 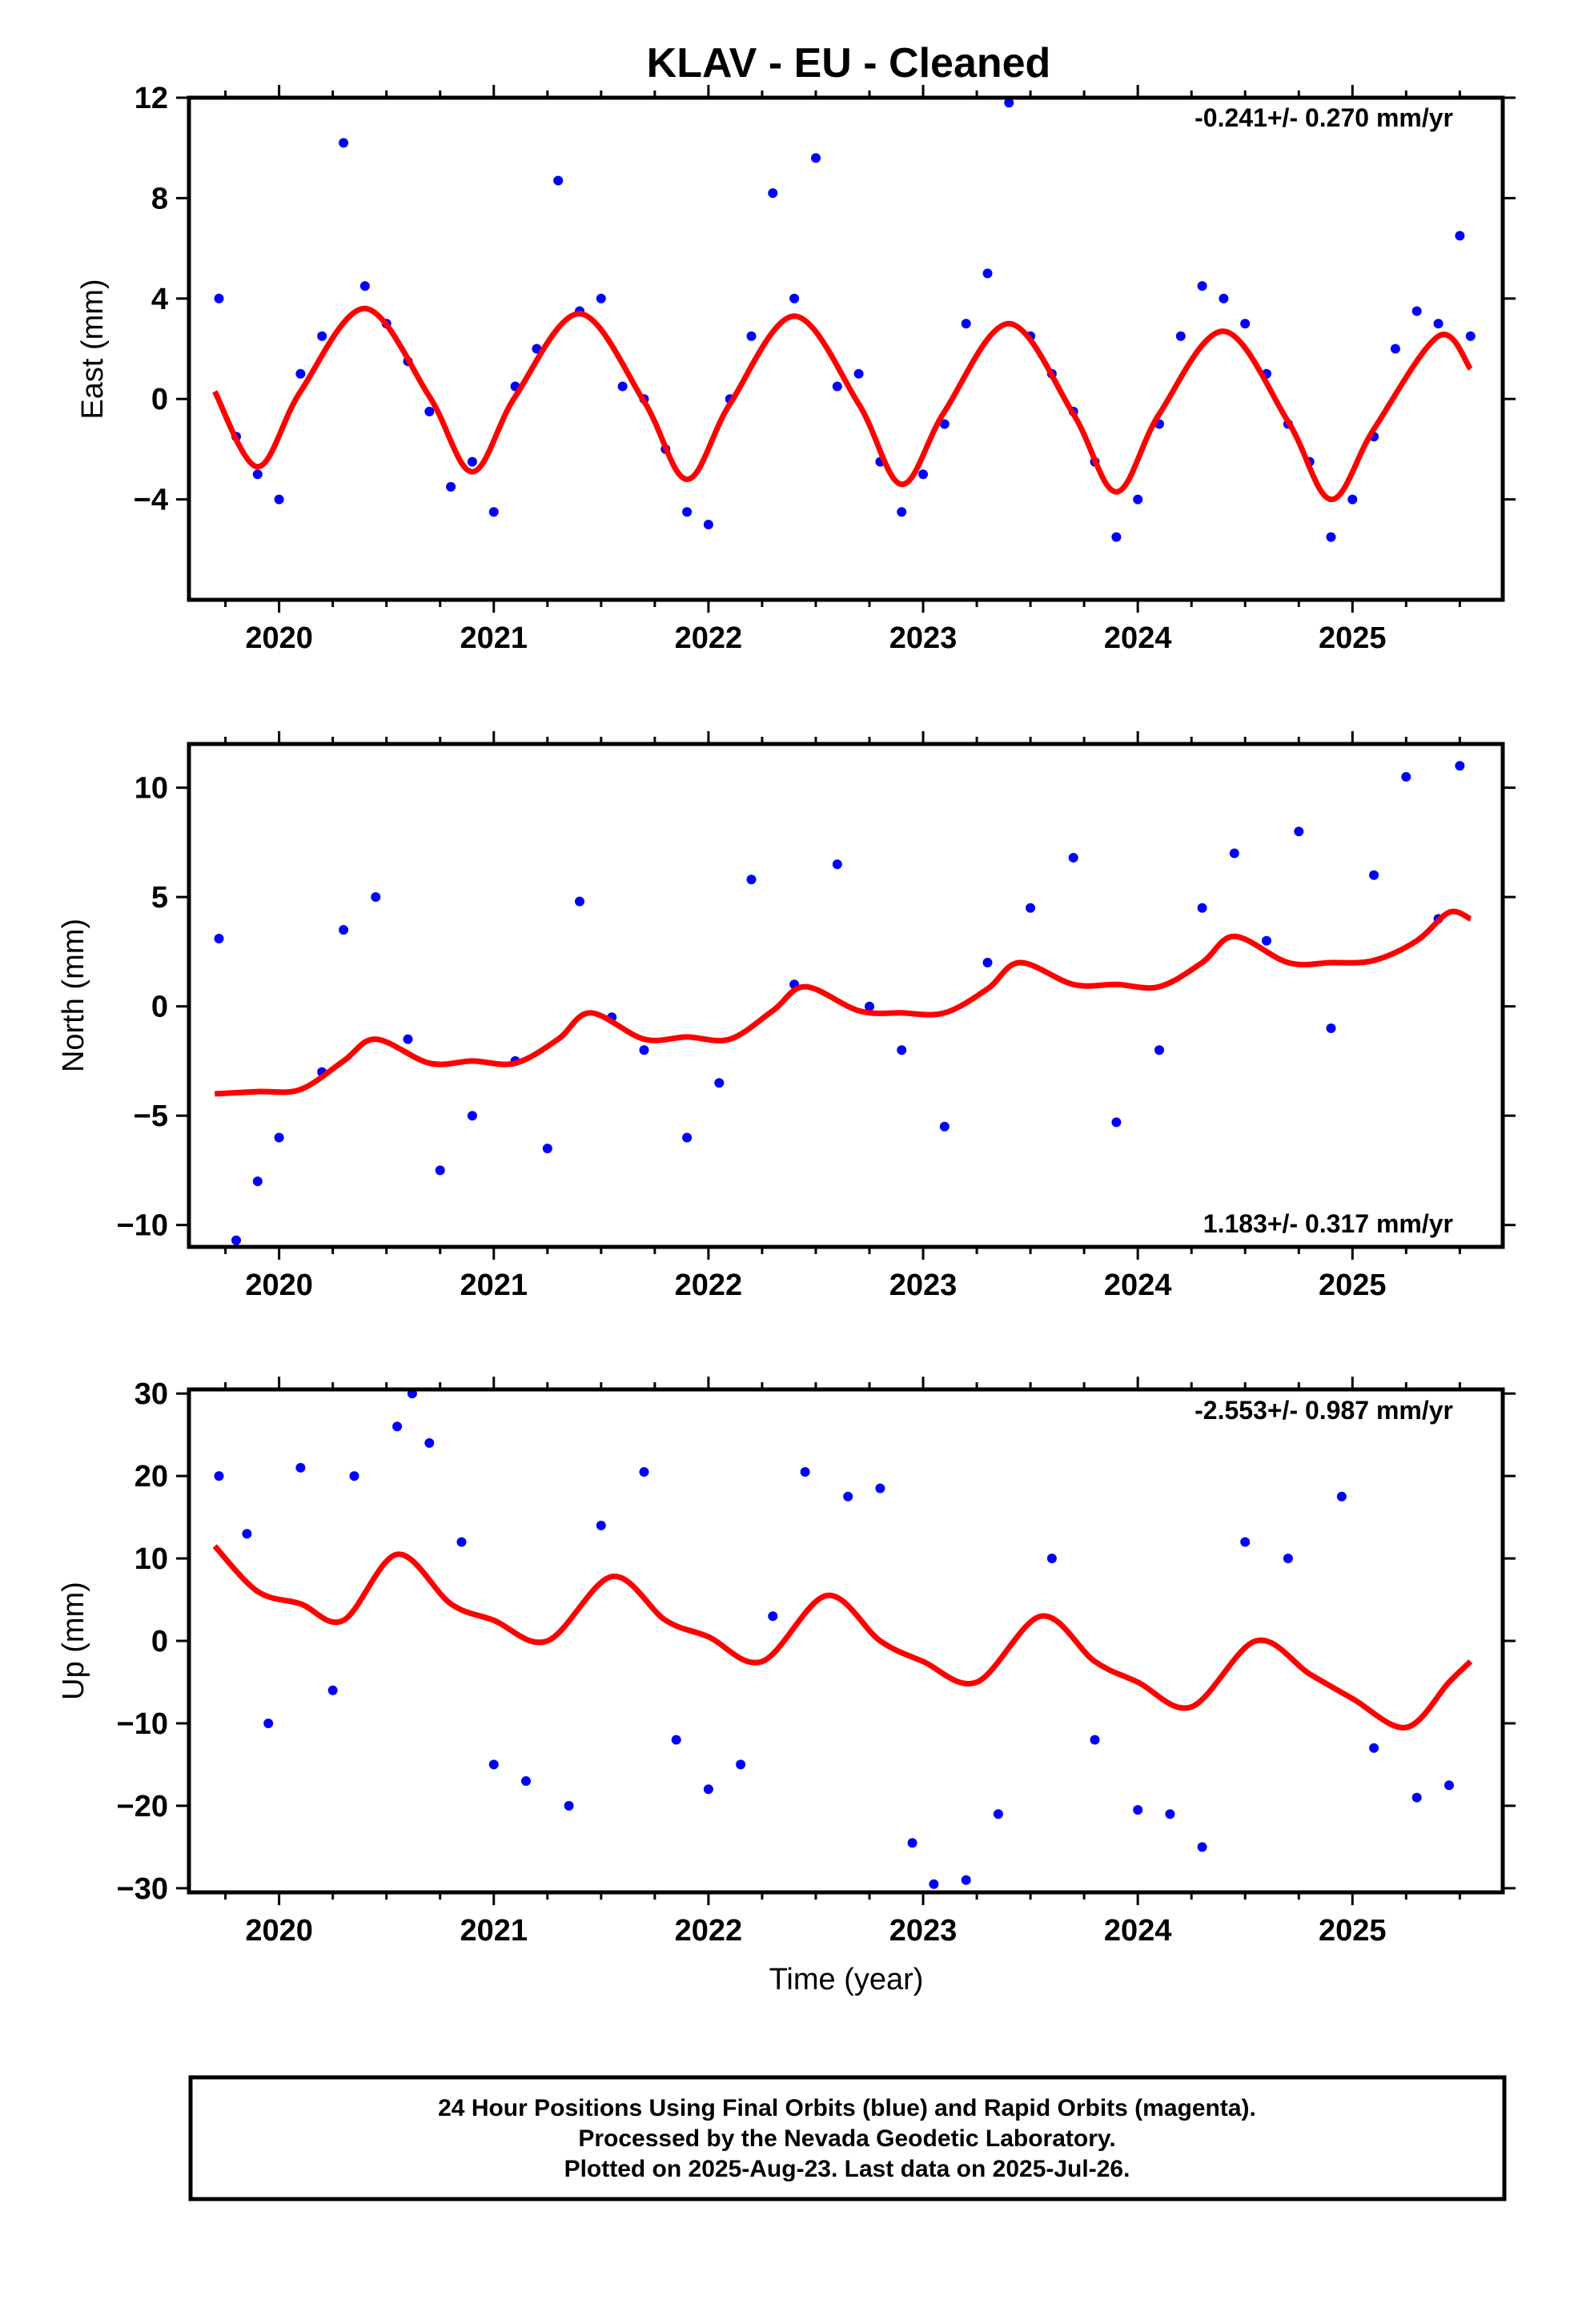 What do you see at coordinates (151, 500) in the screenshot?
I see `east-y-tick-label: −4` at bounding box center [151, 500].